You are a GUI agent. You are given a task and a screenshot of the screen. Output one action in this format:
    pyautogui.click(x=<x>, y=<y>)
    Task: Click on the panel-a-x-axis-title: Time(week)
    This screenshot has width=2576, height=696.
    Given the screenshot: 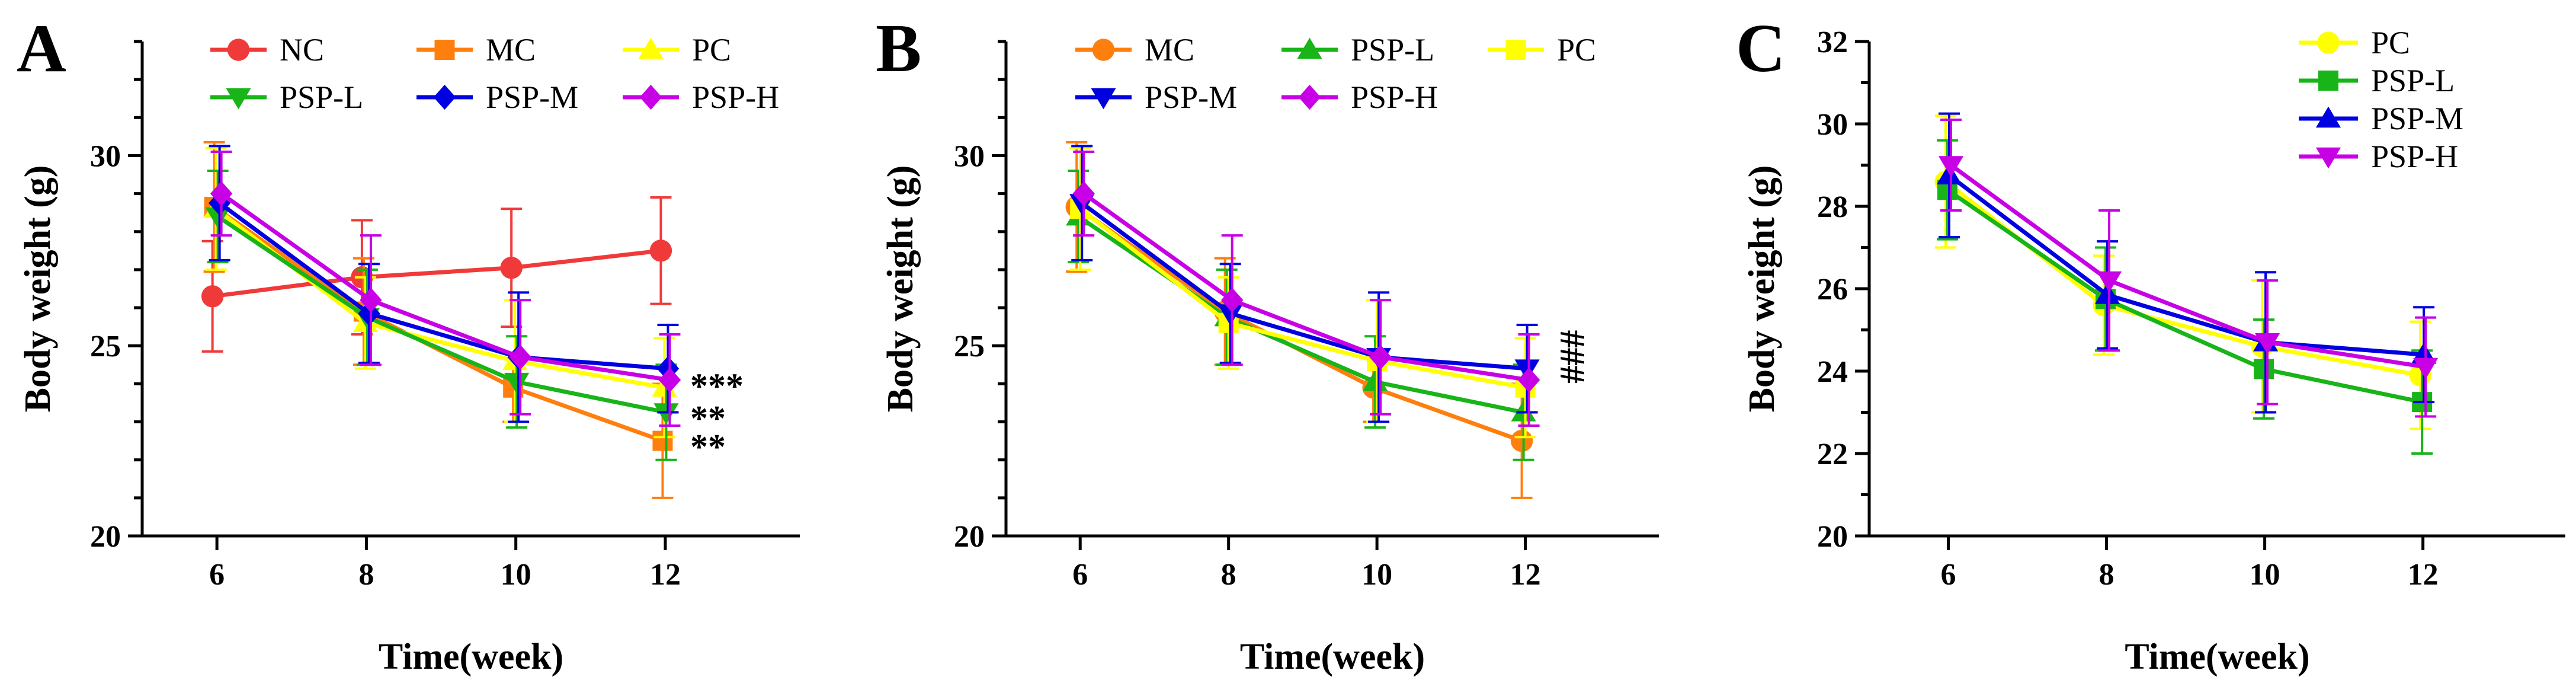 What is the action you would take?
    pyautogui.click(x=471, y=657)
    